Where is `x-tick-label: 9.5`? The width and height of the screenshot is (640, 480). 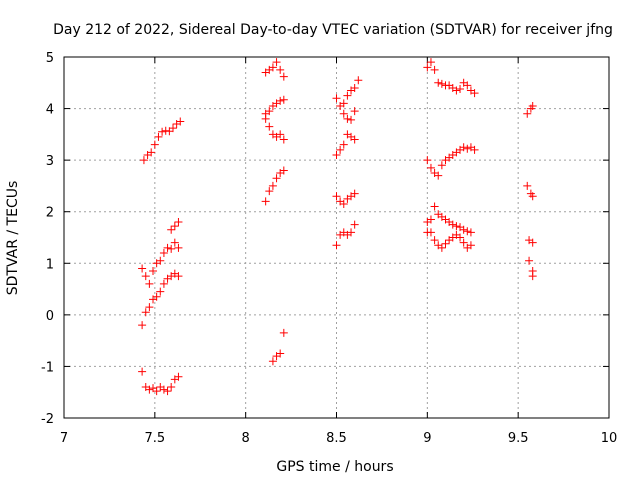 x-tick-label: 9.5 is located at coordinates (518, 438).